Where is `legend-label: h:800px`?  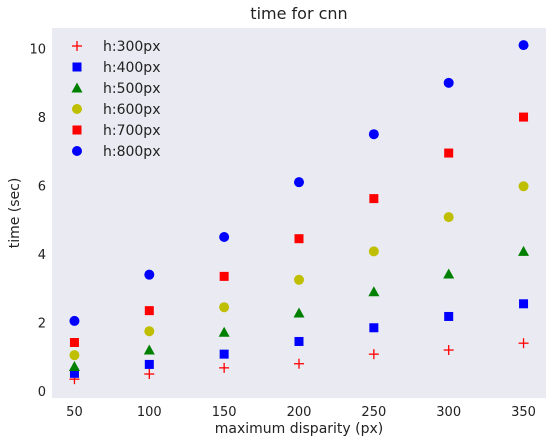 legend-label: h:800px is located at coordinates (131, 152).